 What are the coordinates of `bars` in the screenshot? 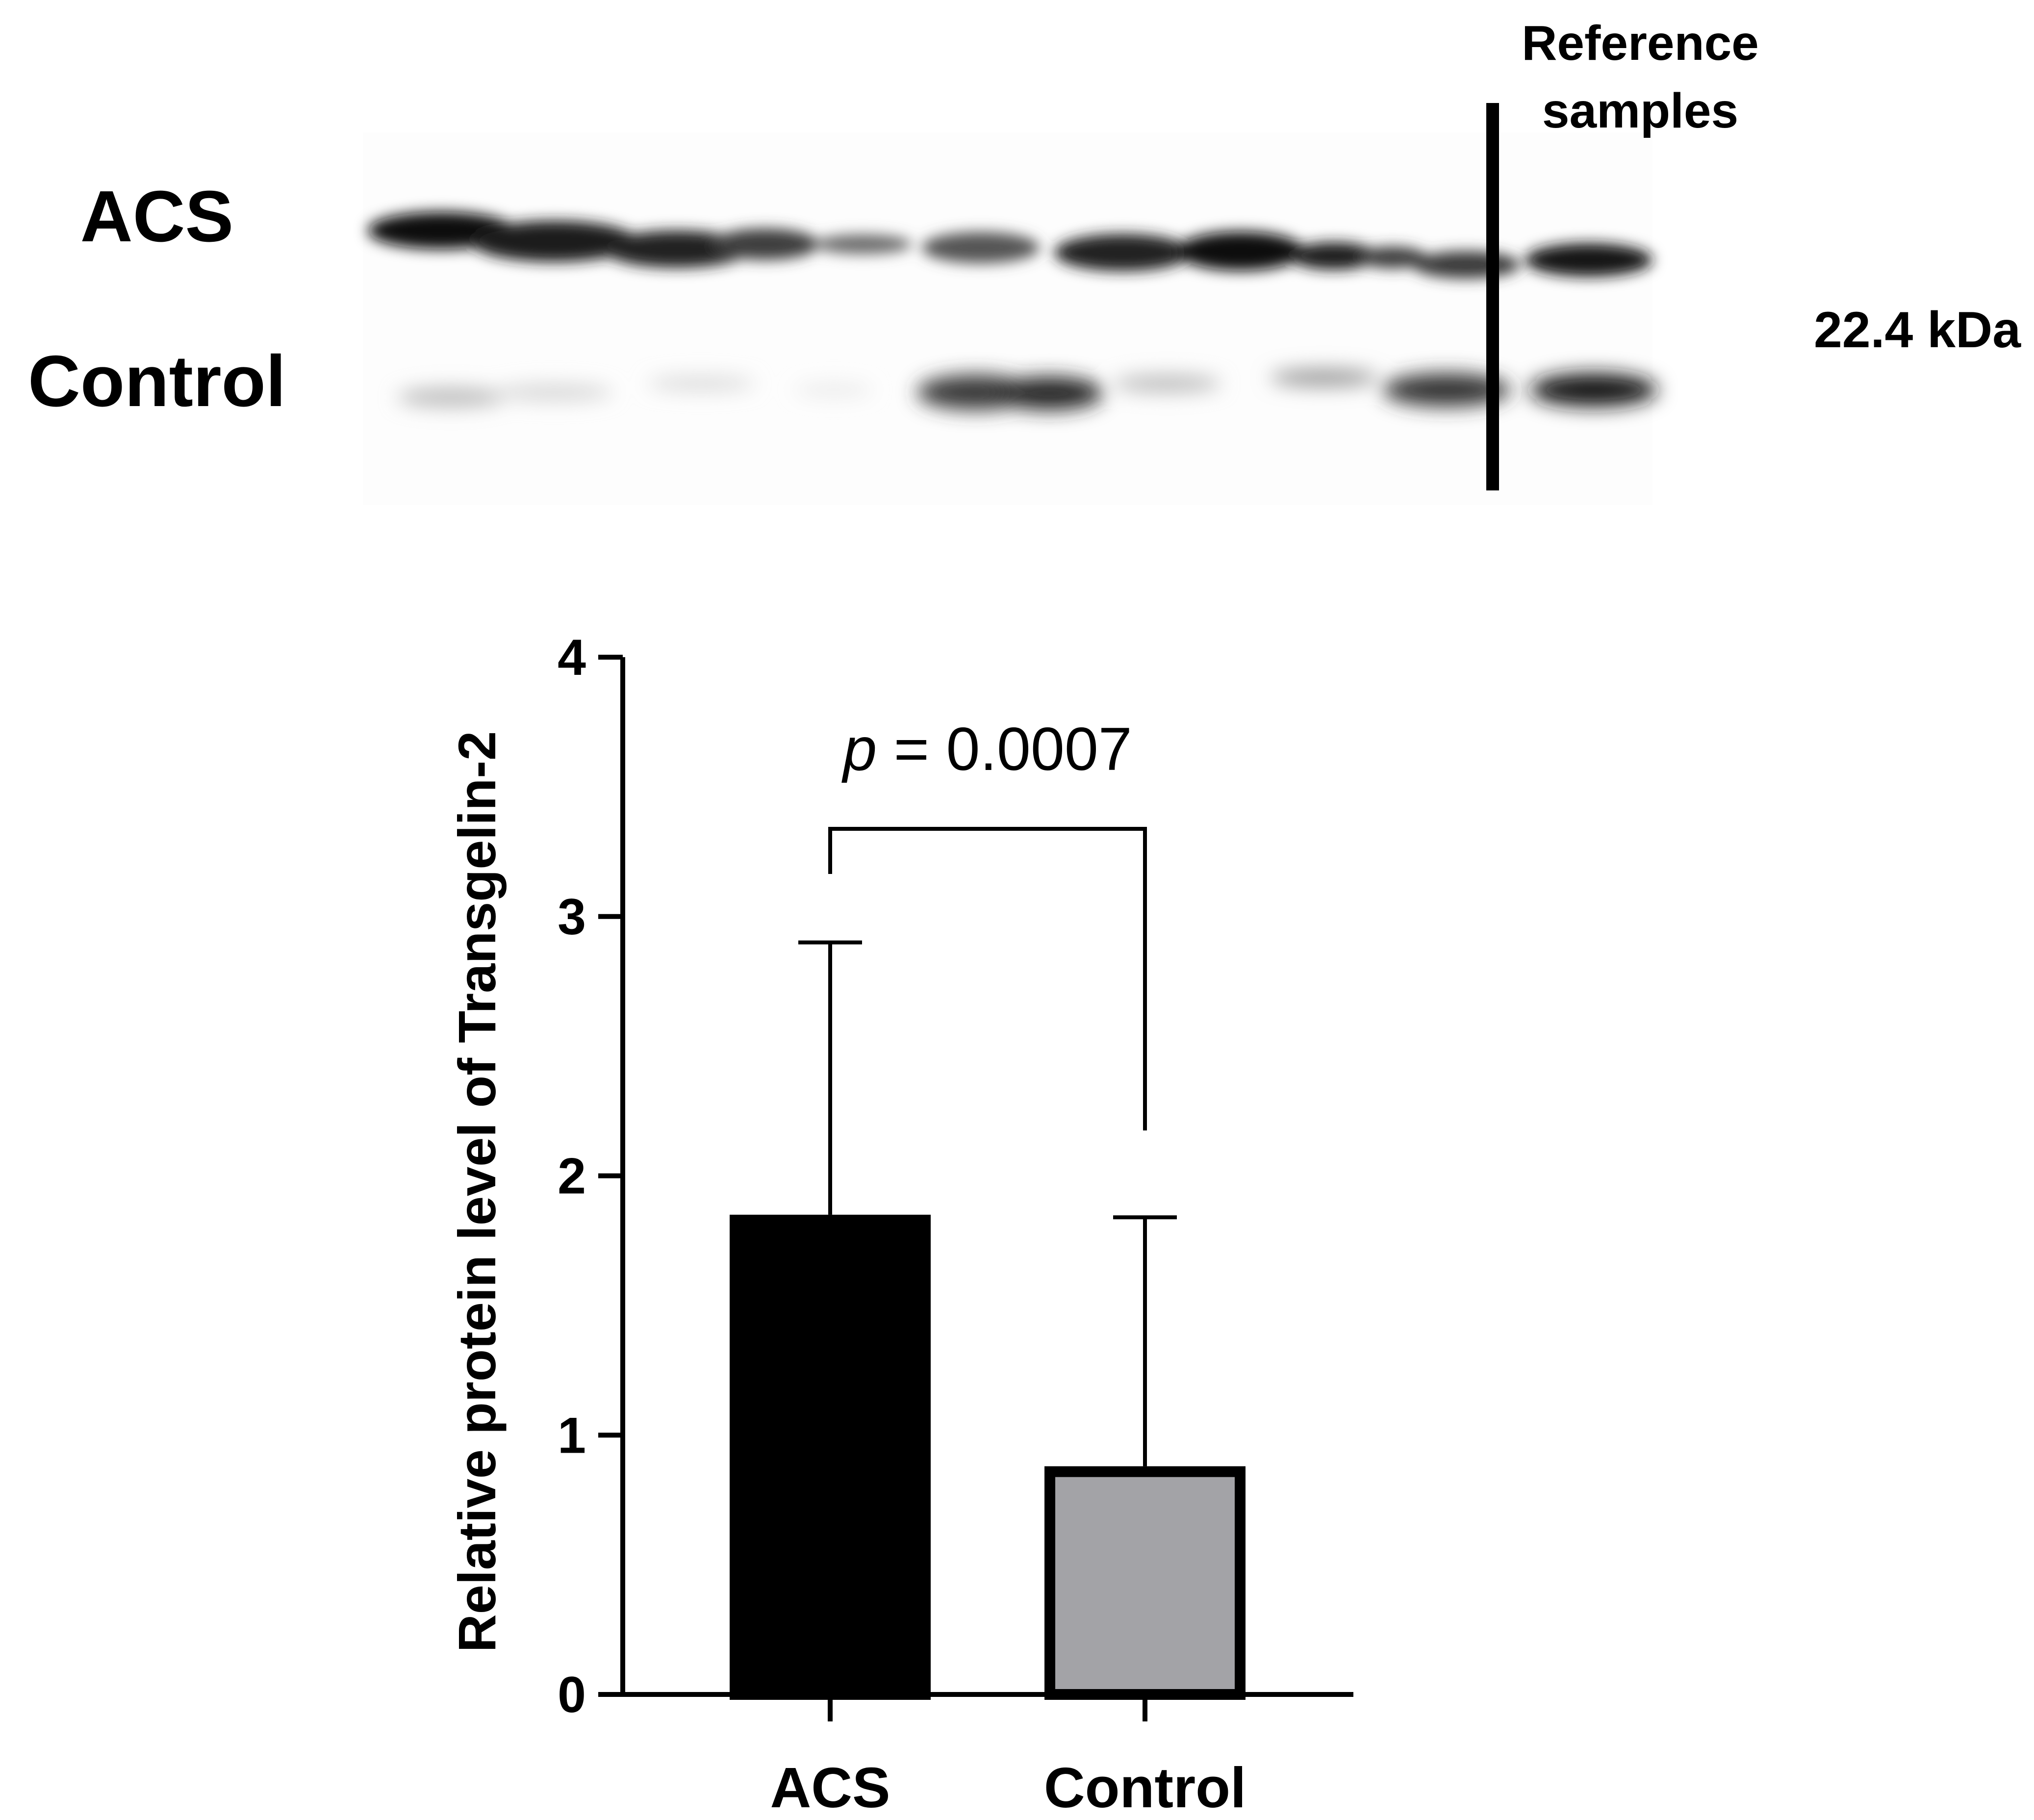 It's located at (988, 1457).